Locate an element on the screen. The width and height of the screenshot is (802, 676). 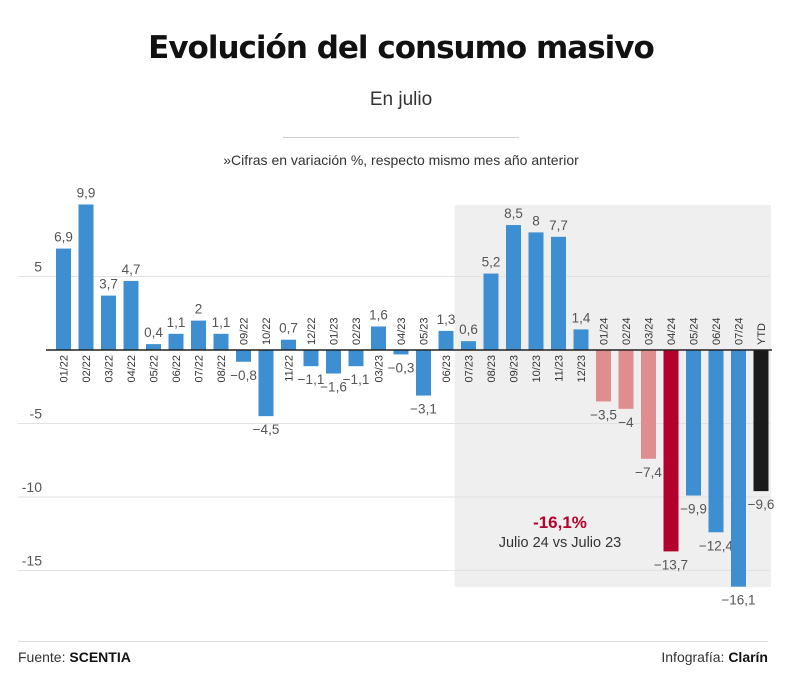
y-tick-label: -10 is located at coordinates (32, 487).